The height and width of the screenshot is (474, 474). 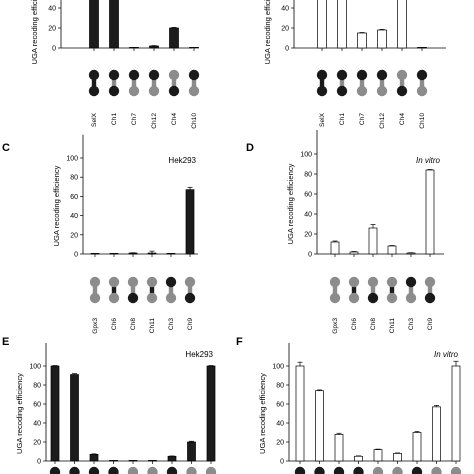 What do you see at coordinates (411, 324) in the screenshot?
I see `category-label: Ch3` at bounding box center [411, 324].